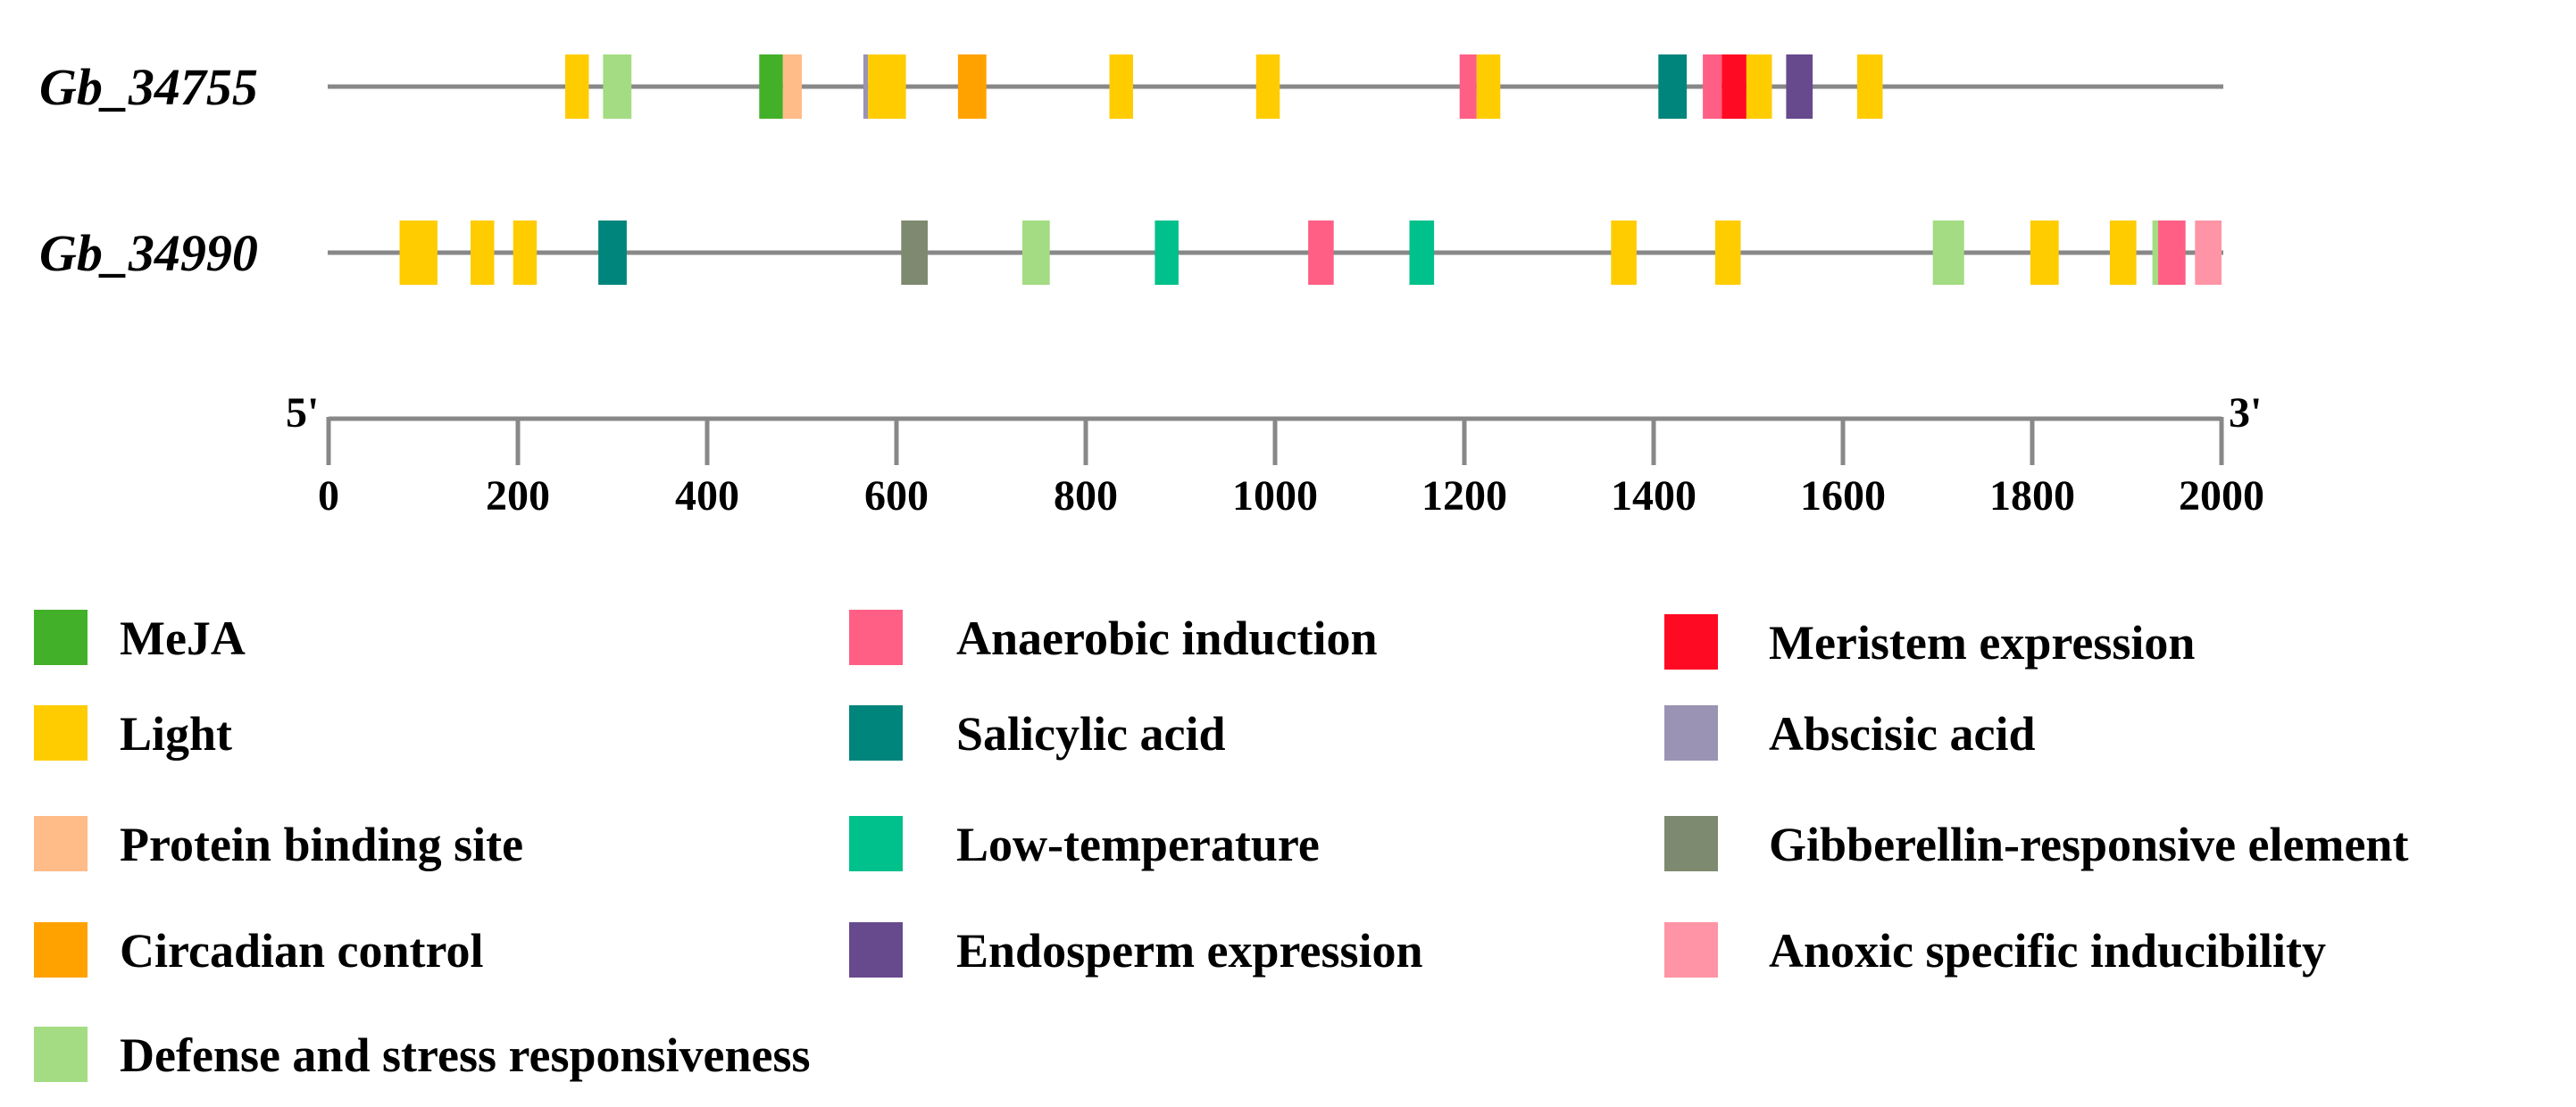 This screenshot has width=2576, height=1107. I want to click on legend-item: Anaerobic induction, so click(1113, 637).